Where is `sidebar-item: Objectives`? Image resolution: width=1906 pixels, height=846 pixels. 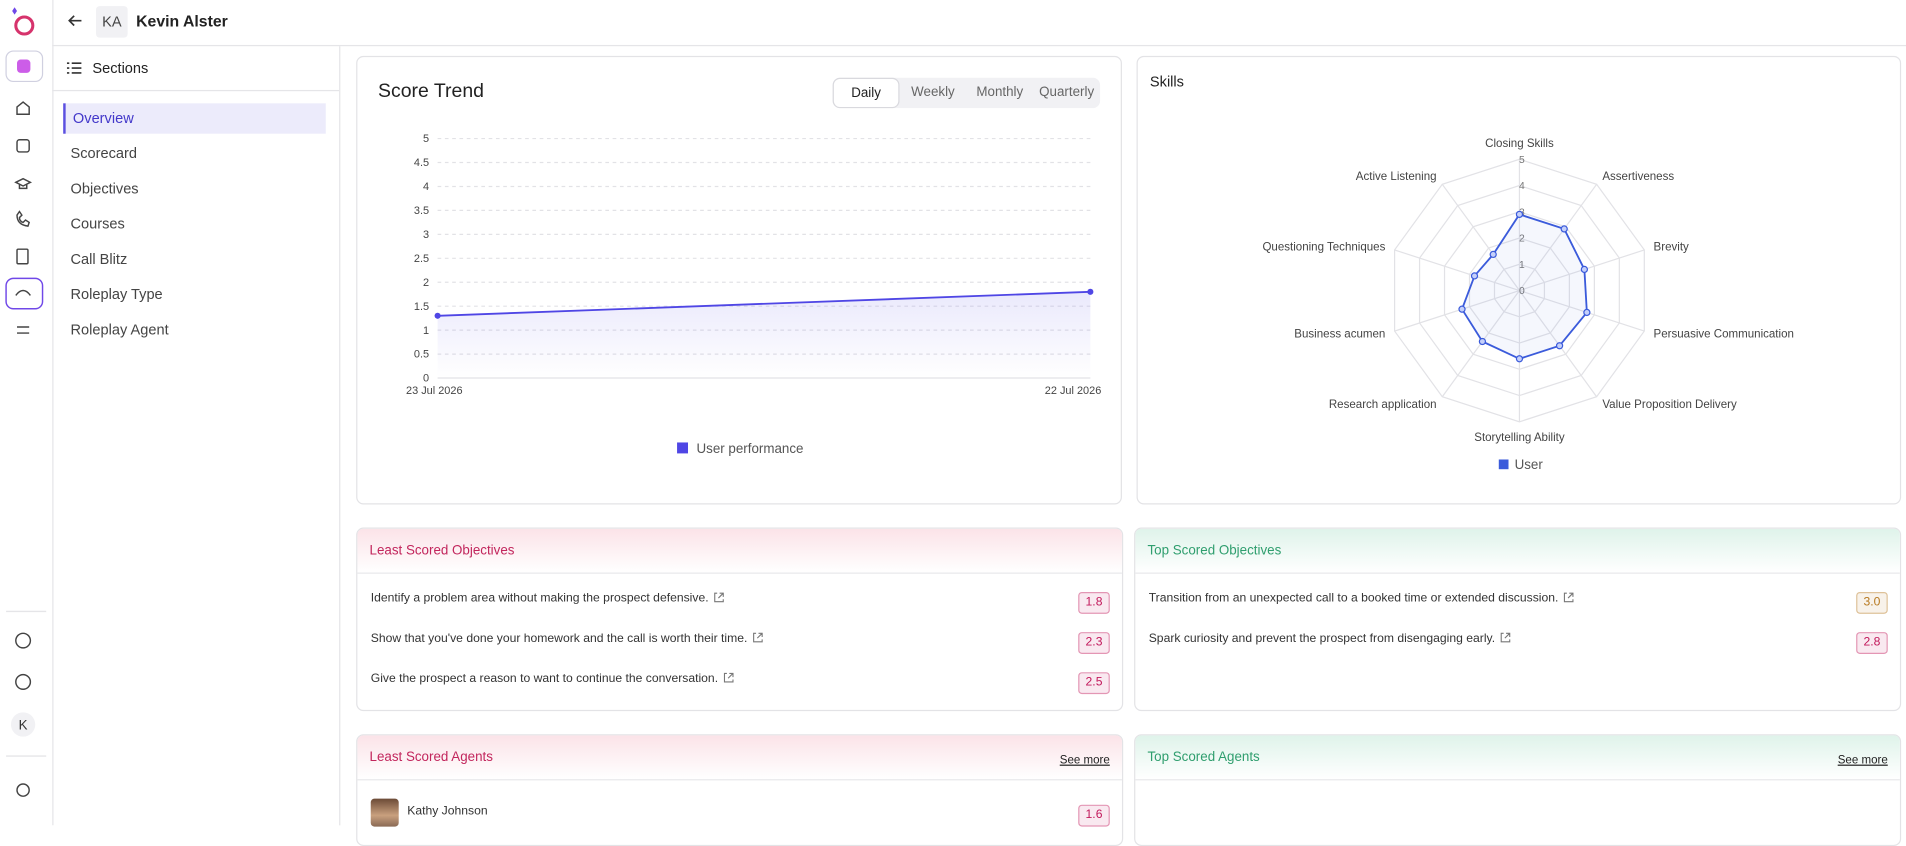 sidebar-item: Objectives is located at coordinates (104, 188).